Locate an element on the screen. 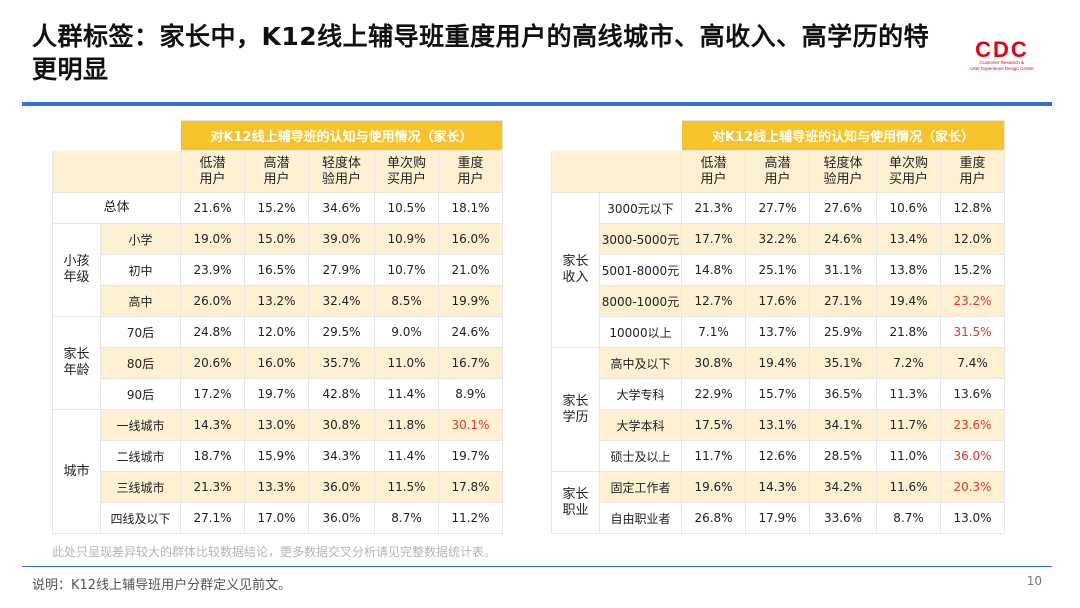  cell-value: 12.7% is located at coordinates (713, 301).